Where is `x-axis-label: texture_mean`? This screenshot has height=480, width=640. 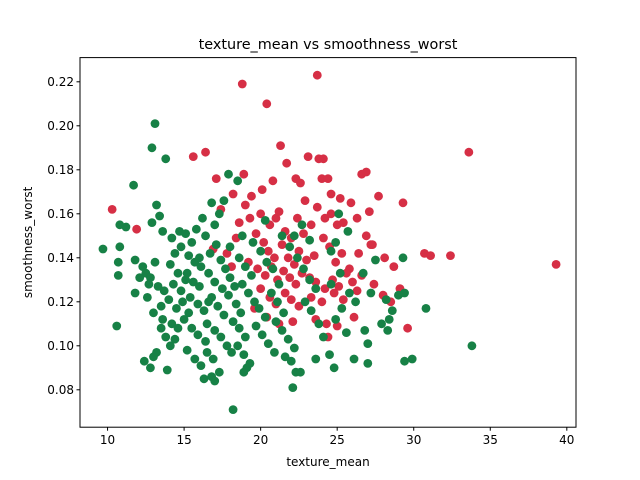
x-axis-label: texture_mean is located at coordinates (327, 462).